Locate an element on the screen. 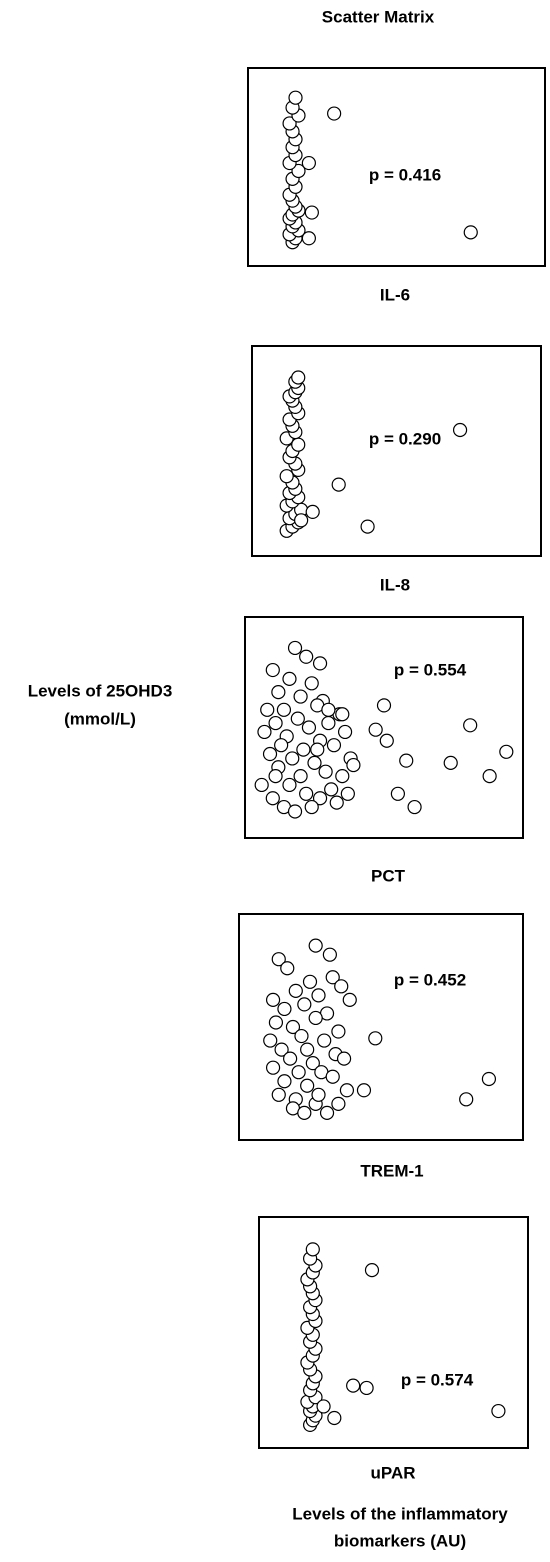  p-value: p = 0.452 is located at coordinates (430, 979).